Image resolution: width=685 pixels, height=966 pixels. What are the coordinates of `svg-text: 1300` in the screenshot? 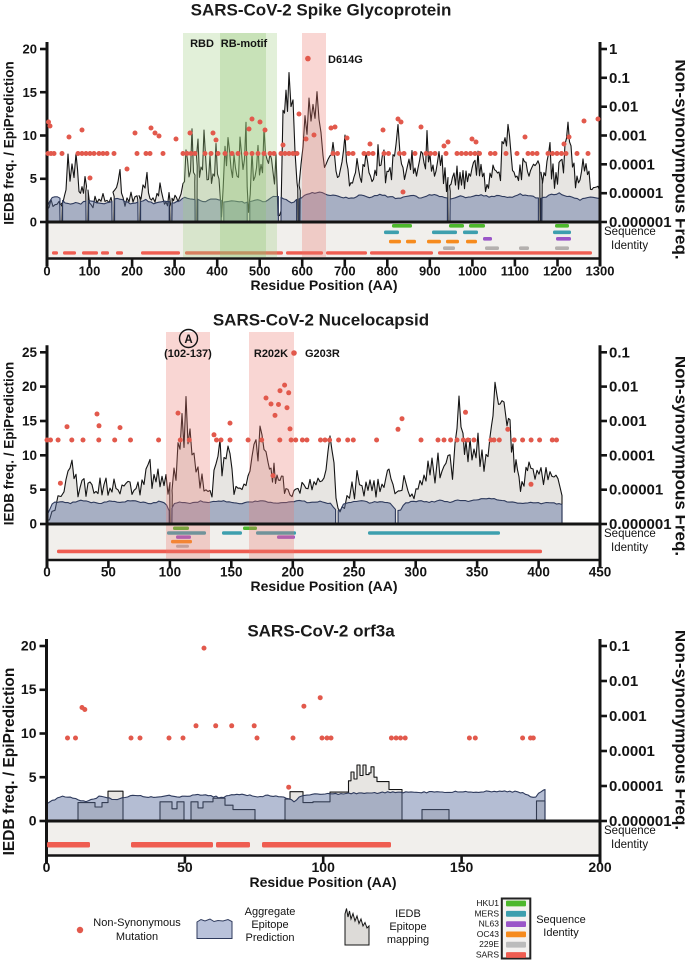 It's located at (600, 271).